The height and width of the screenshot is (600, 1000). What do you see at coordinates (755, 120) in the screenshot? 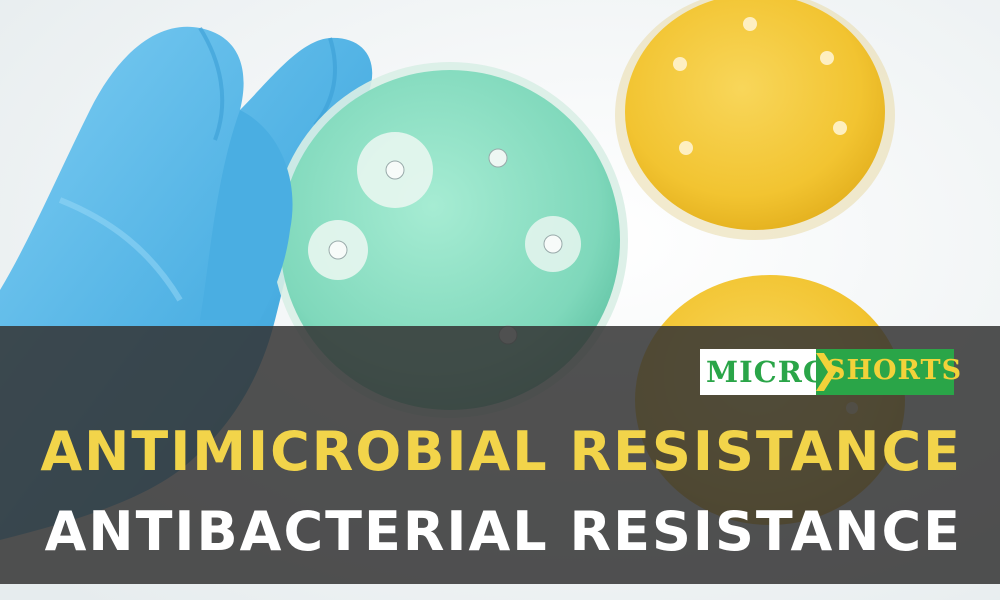
I see `yellow-plate-top` at bounding box center [755, 120].